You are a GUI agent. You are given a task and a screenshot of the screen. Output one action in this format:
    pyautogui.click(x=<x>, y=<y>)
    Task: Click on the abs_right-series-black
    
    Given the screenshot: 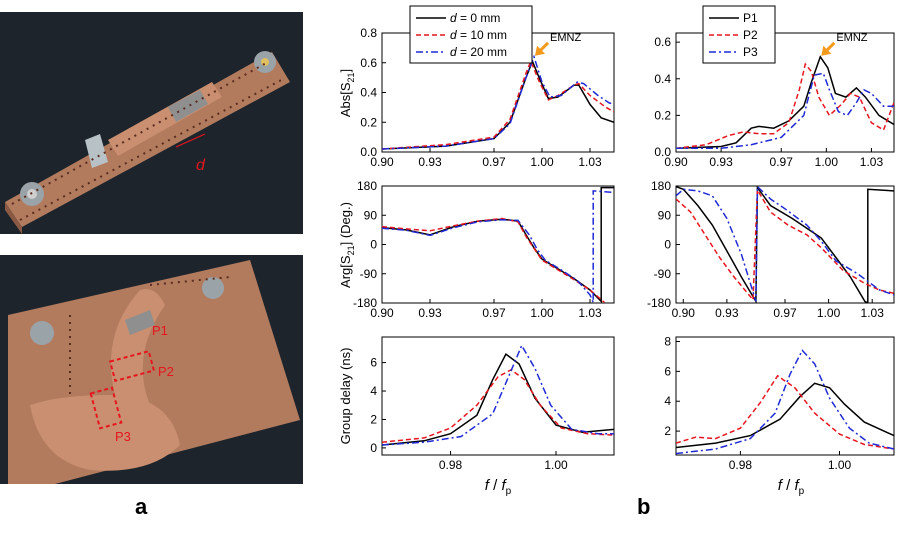 What is the action you would take?
    pyautogui.click(x=785, y=102)
    